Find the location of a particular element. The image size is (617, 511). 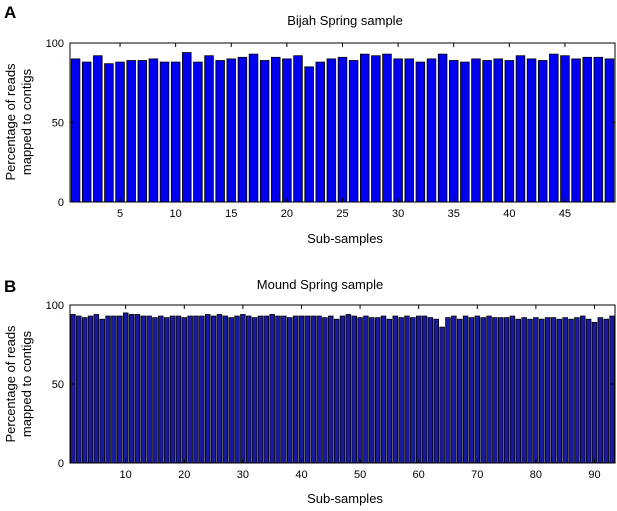

panel-b-xtick-label: 60 is located at coordinates (419, 475).